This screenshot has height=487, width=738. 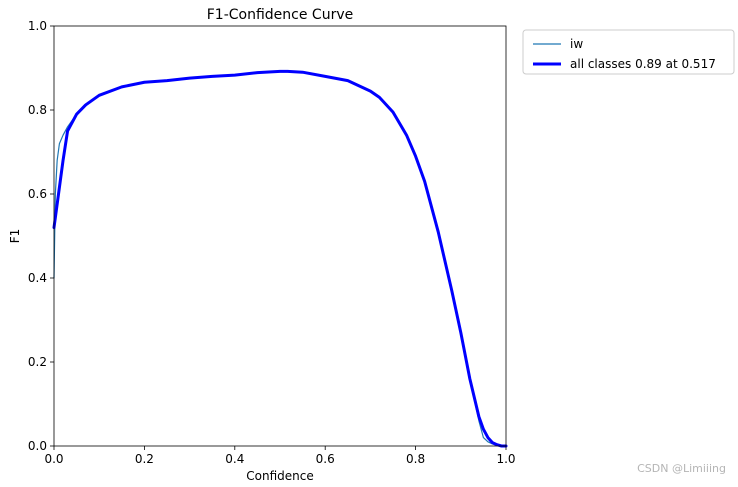 What do you see at coordinates (41, 236) in the screenshot?
I see `y-axis: 0.0 0.2 0.4 0.6 0.8 1.0` at bounding box center [41, 236].